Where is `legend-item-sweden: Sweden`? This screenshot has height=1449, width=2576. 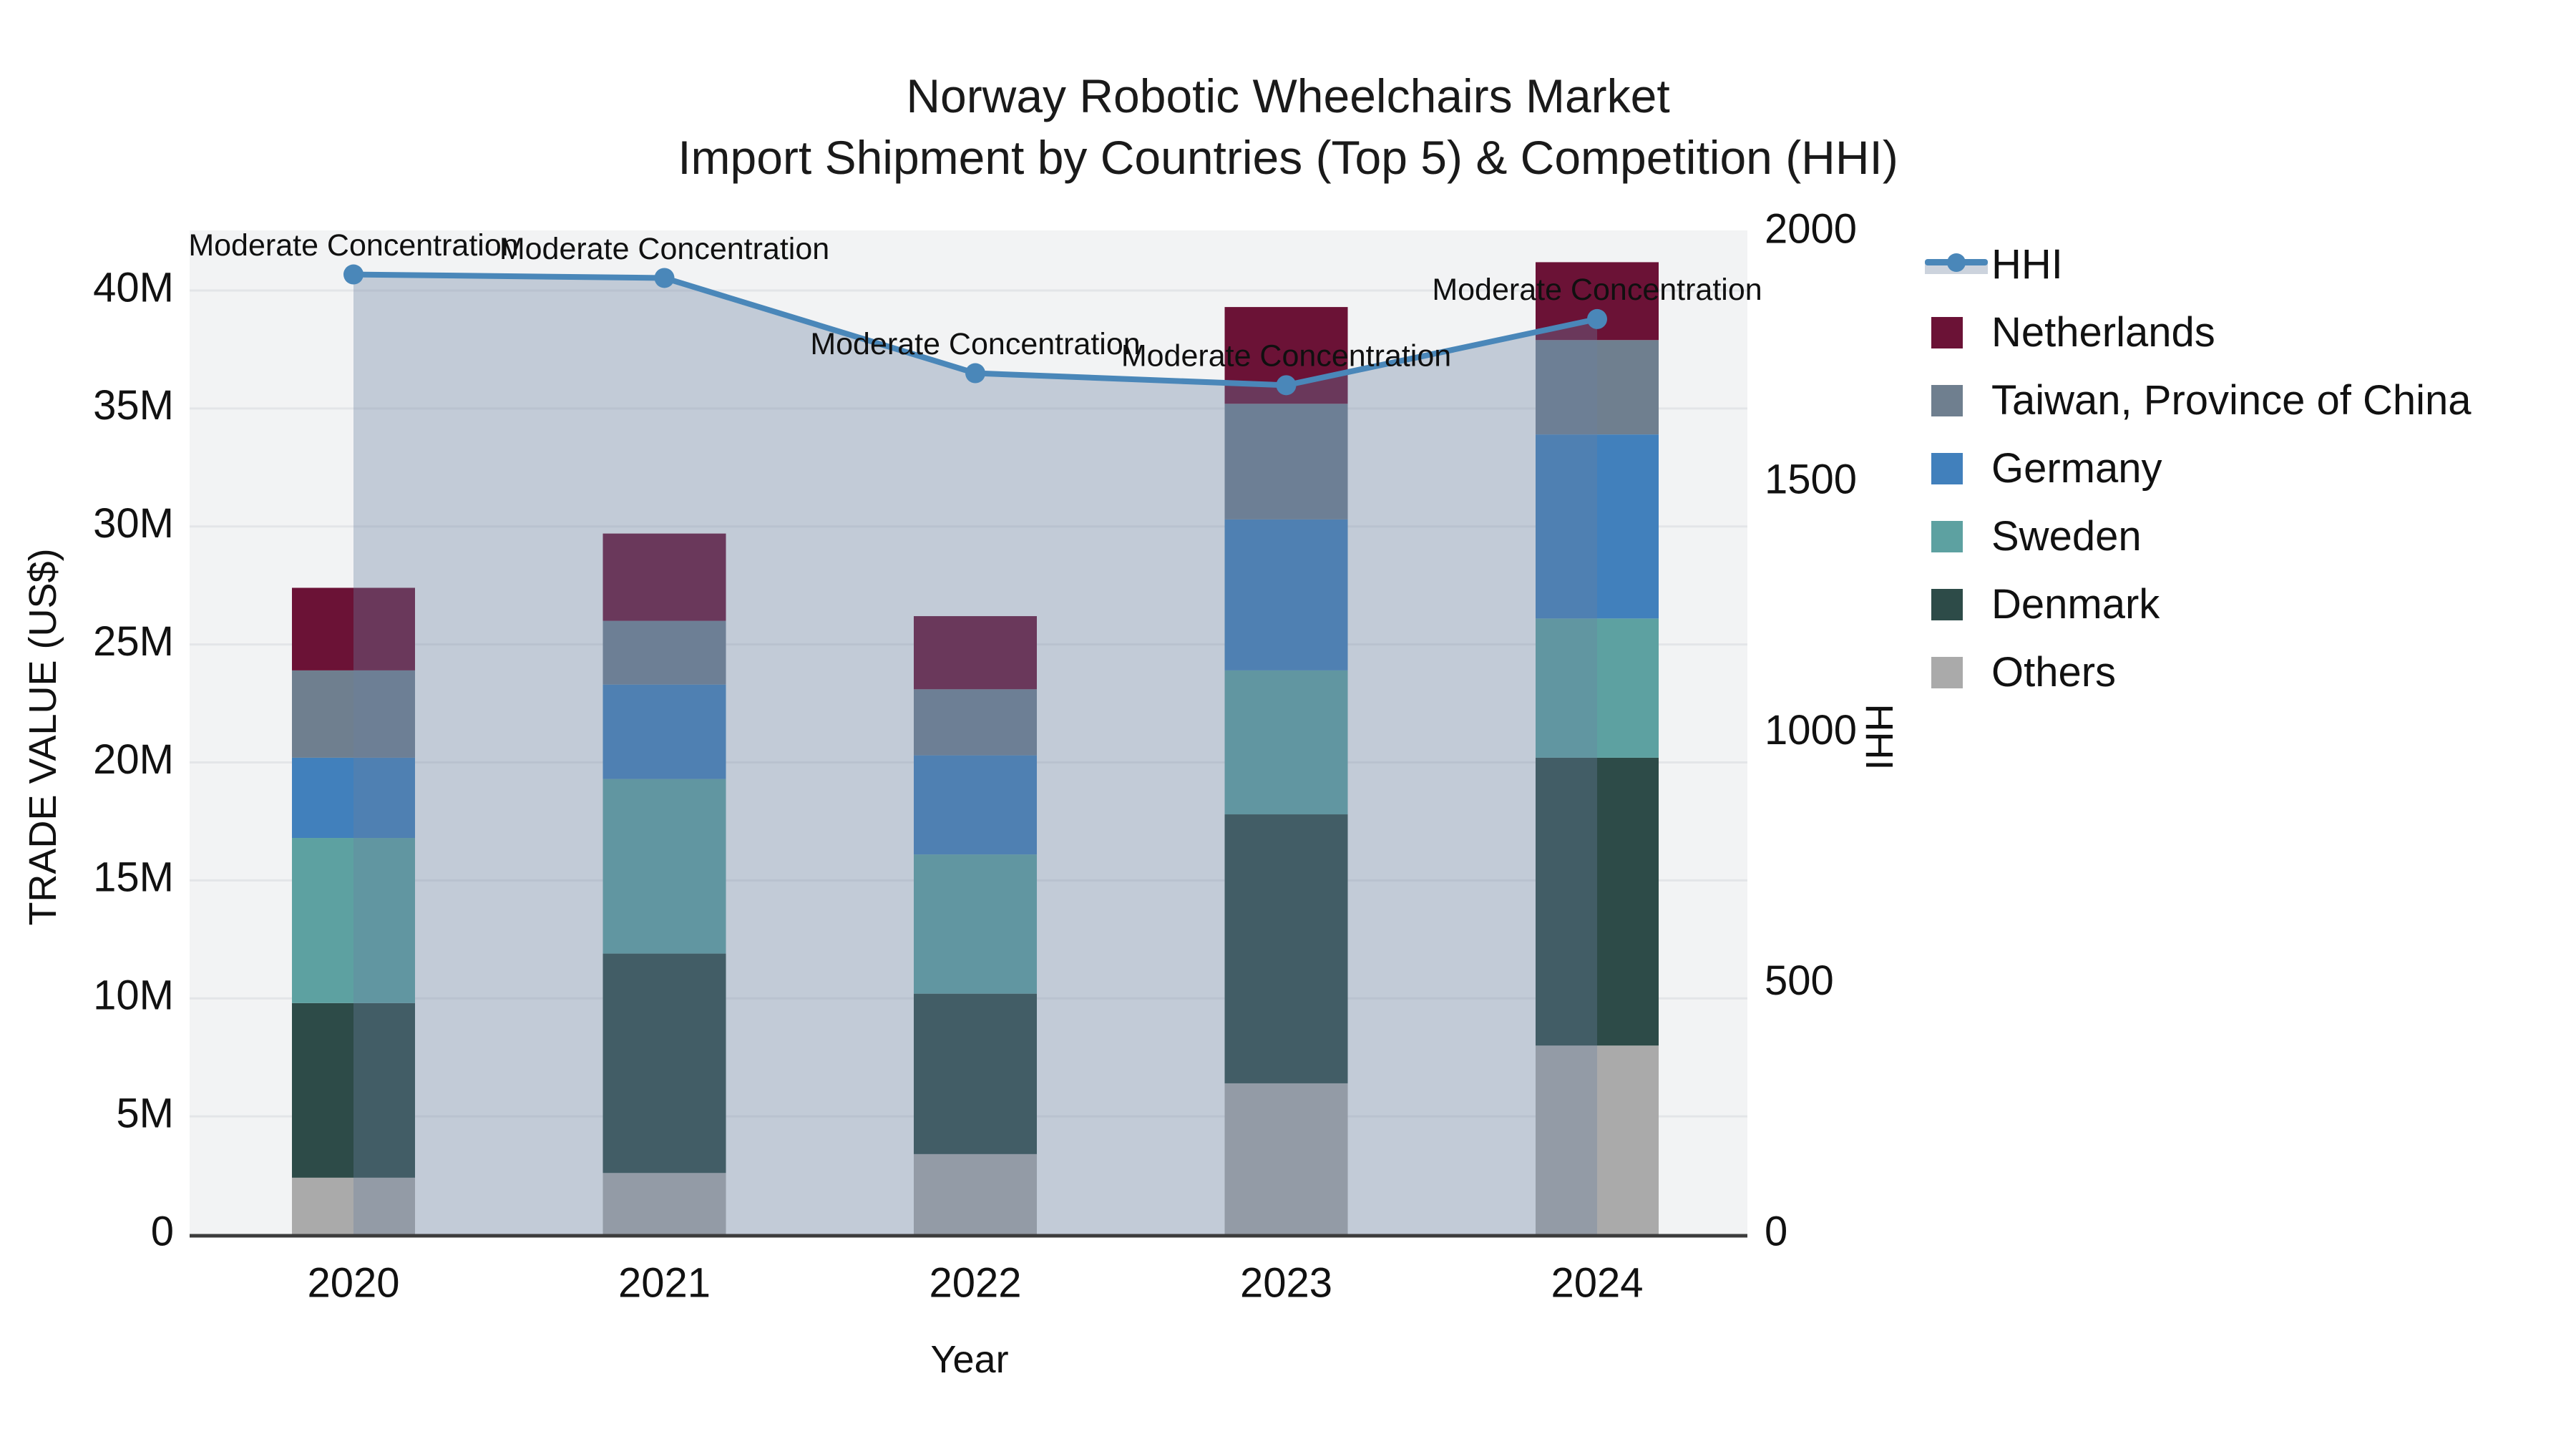 legend-item-sweden: Sweden is located at coordinates (2198, 536).